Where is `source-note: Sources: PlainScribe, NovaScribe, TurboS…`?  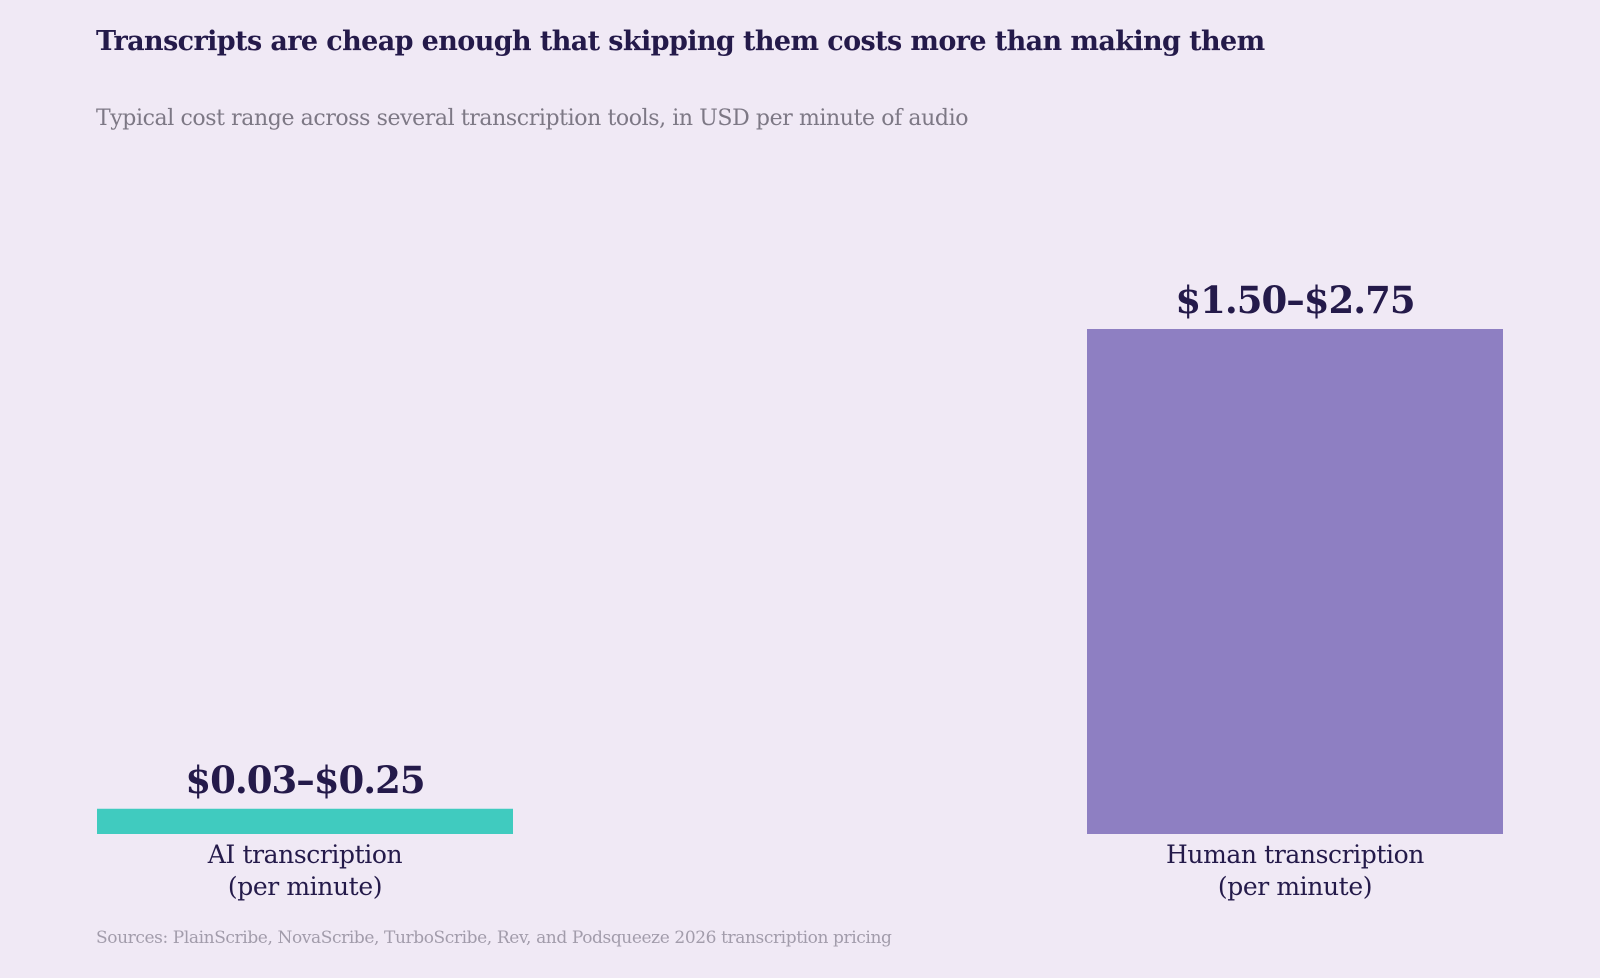 source-note: Sources: PlainScribe, NovaScribe, TurboS… is located at coordinates (494, 938).